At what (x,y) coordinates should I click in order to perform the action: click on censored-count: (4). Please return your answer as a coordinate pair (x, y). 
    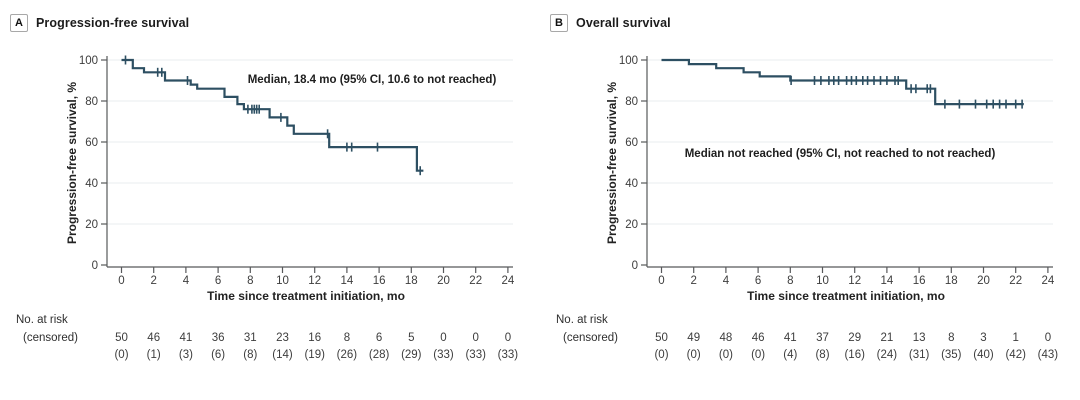
    Looking at the image, I should click on (790, 355).